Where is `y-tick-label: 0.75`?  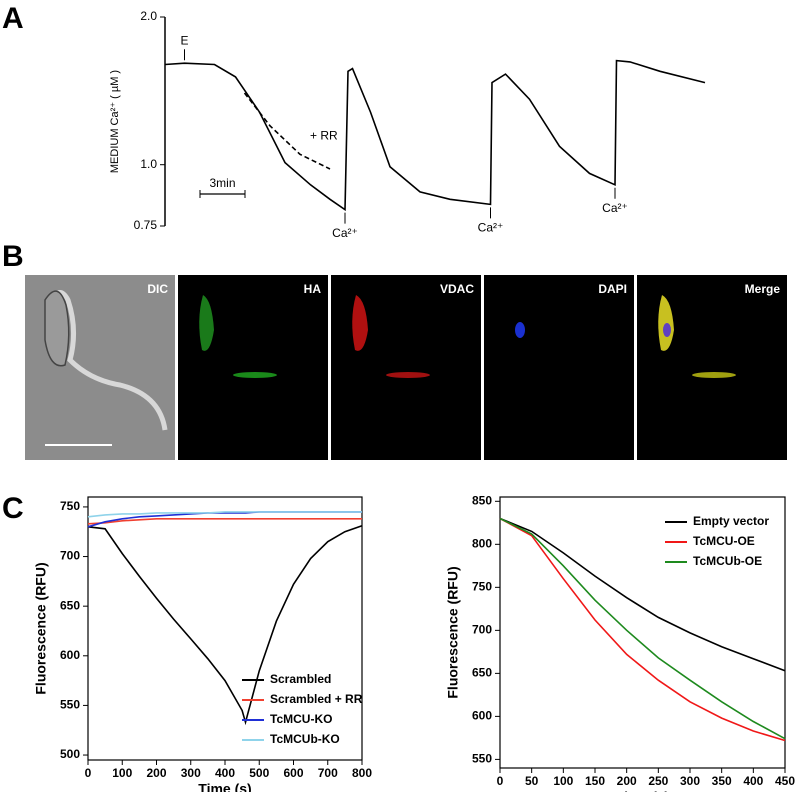 y-tick-label: 0.75 is located at coordinates (146, 225).